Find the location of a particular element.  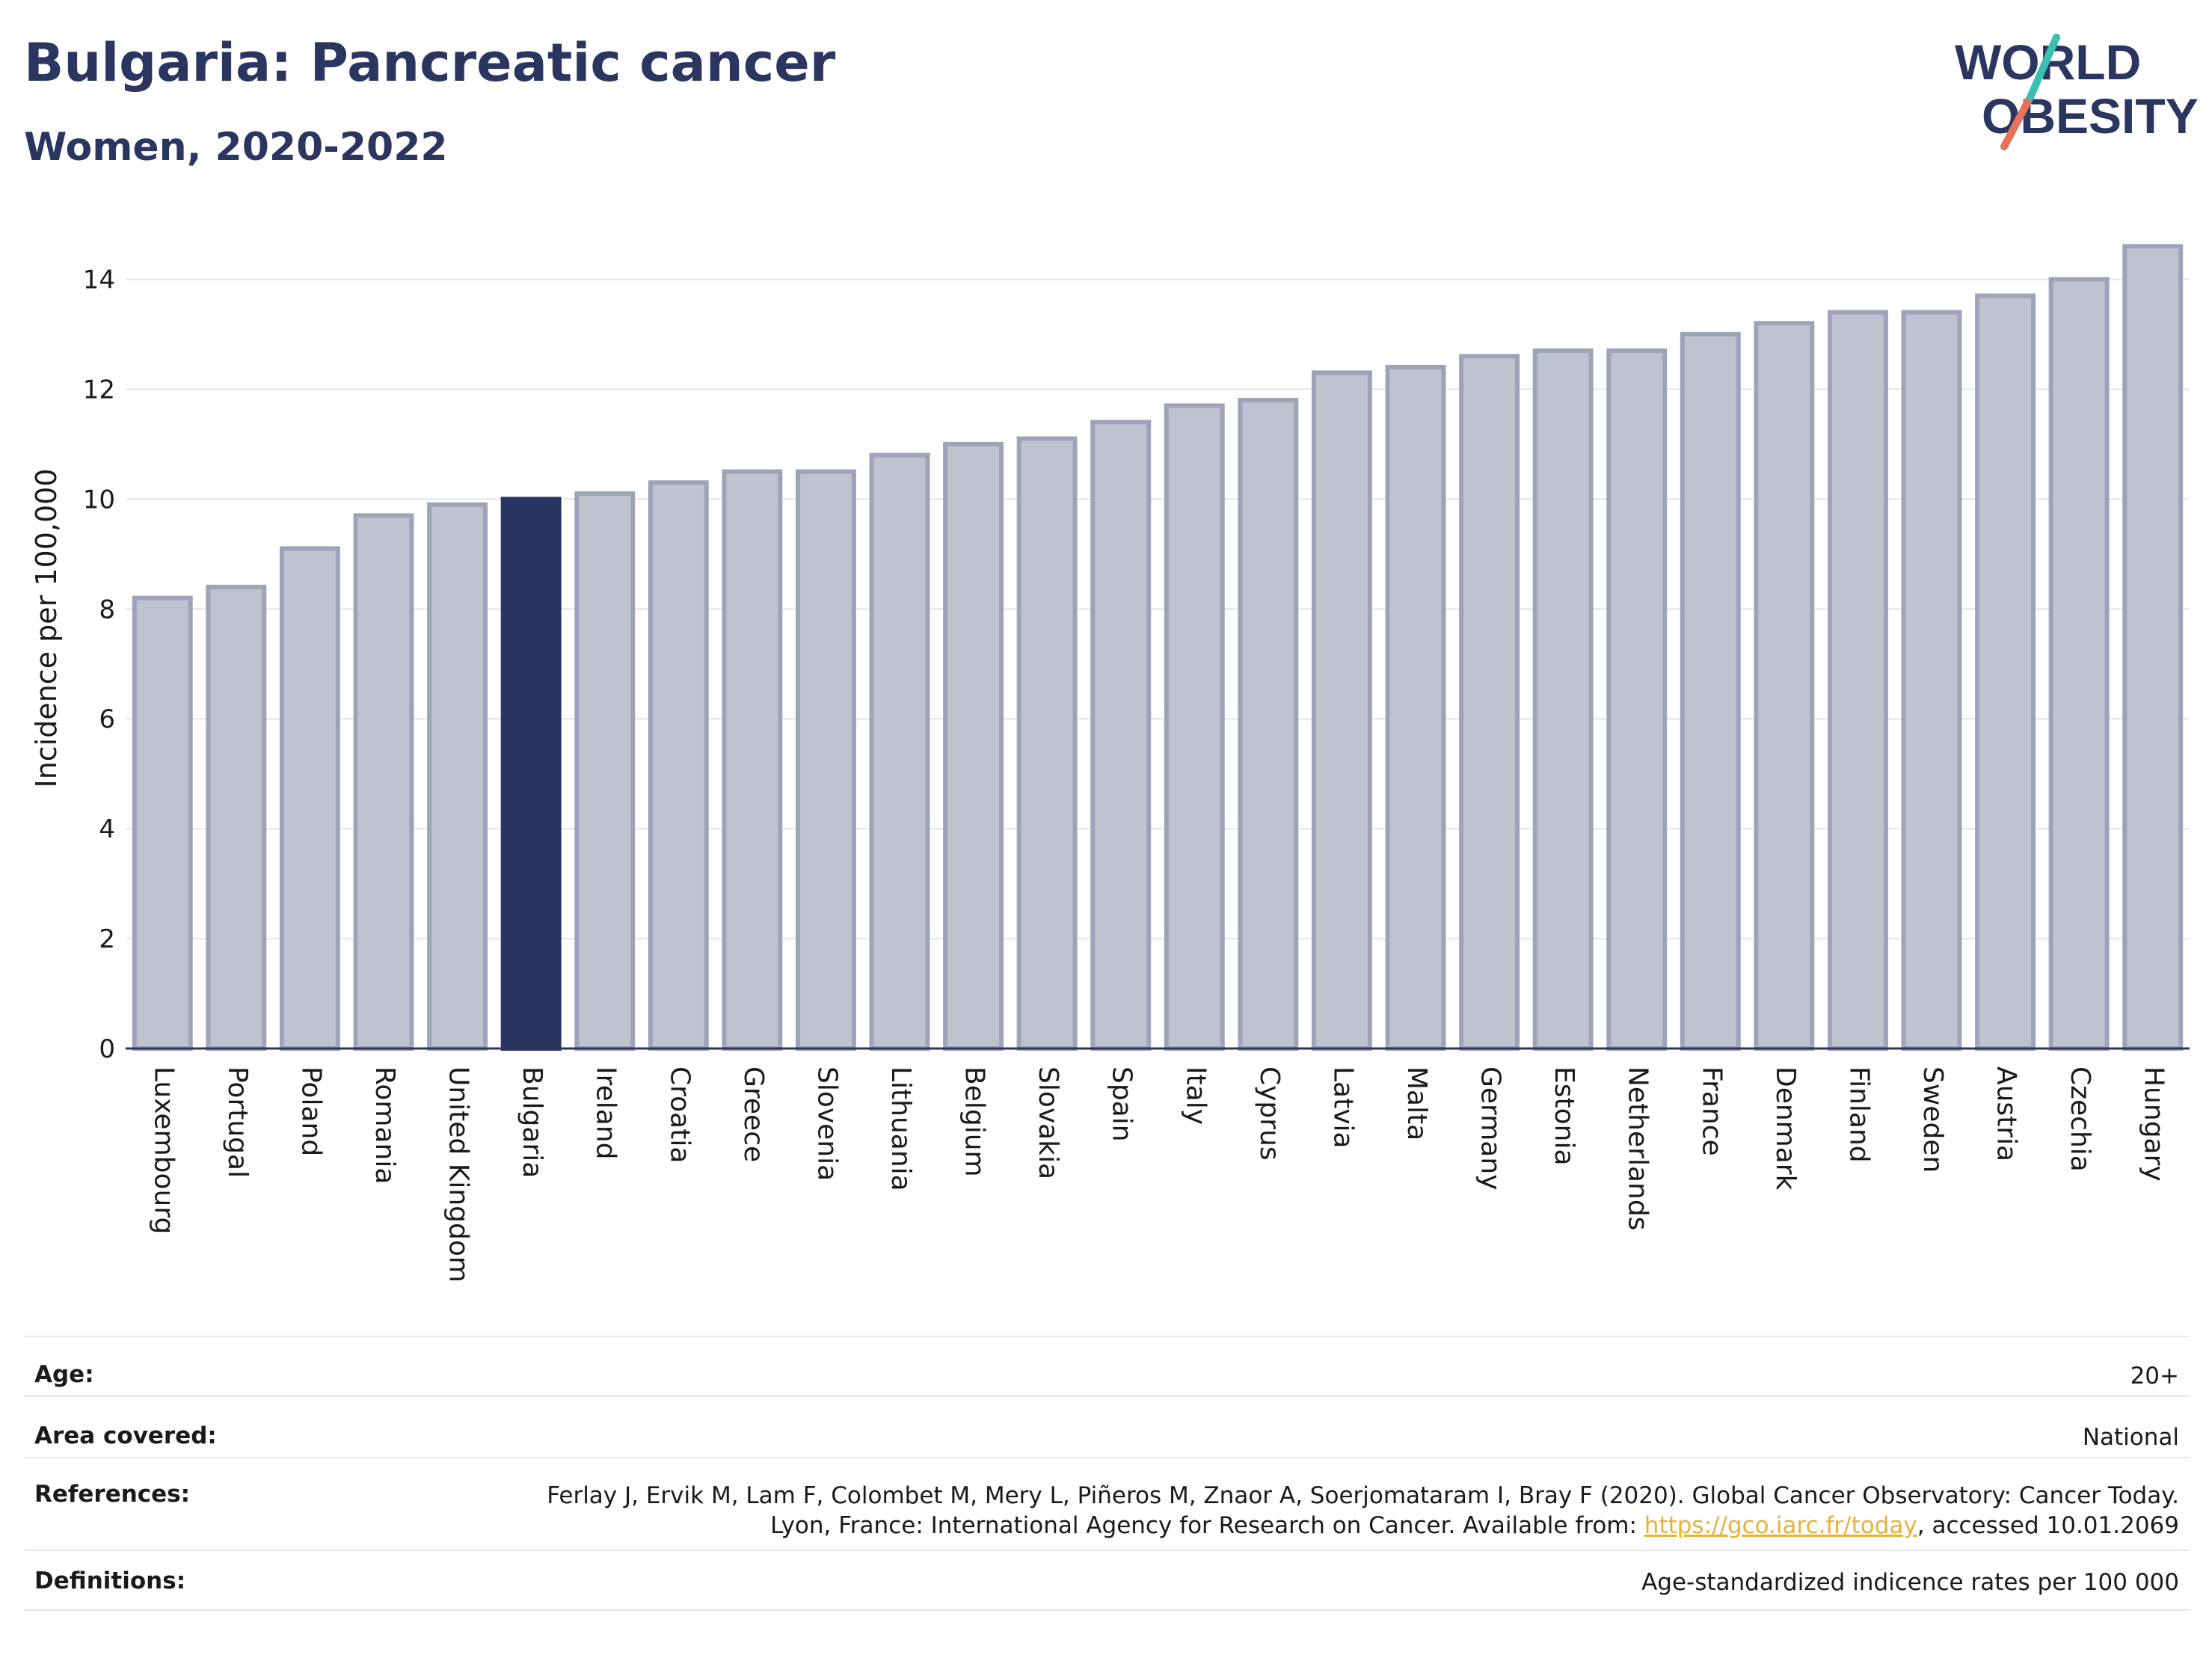

bar-romania is located at coordinates (384, 782).